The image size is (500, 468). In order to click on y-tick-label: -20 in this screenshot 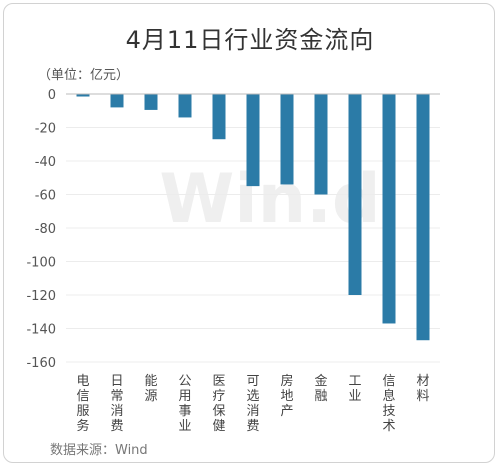, I will do `click(45, 129)`.